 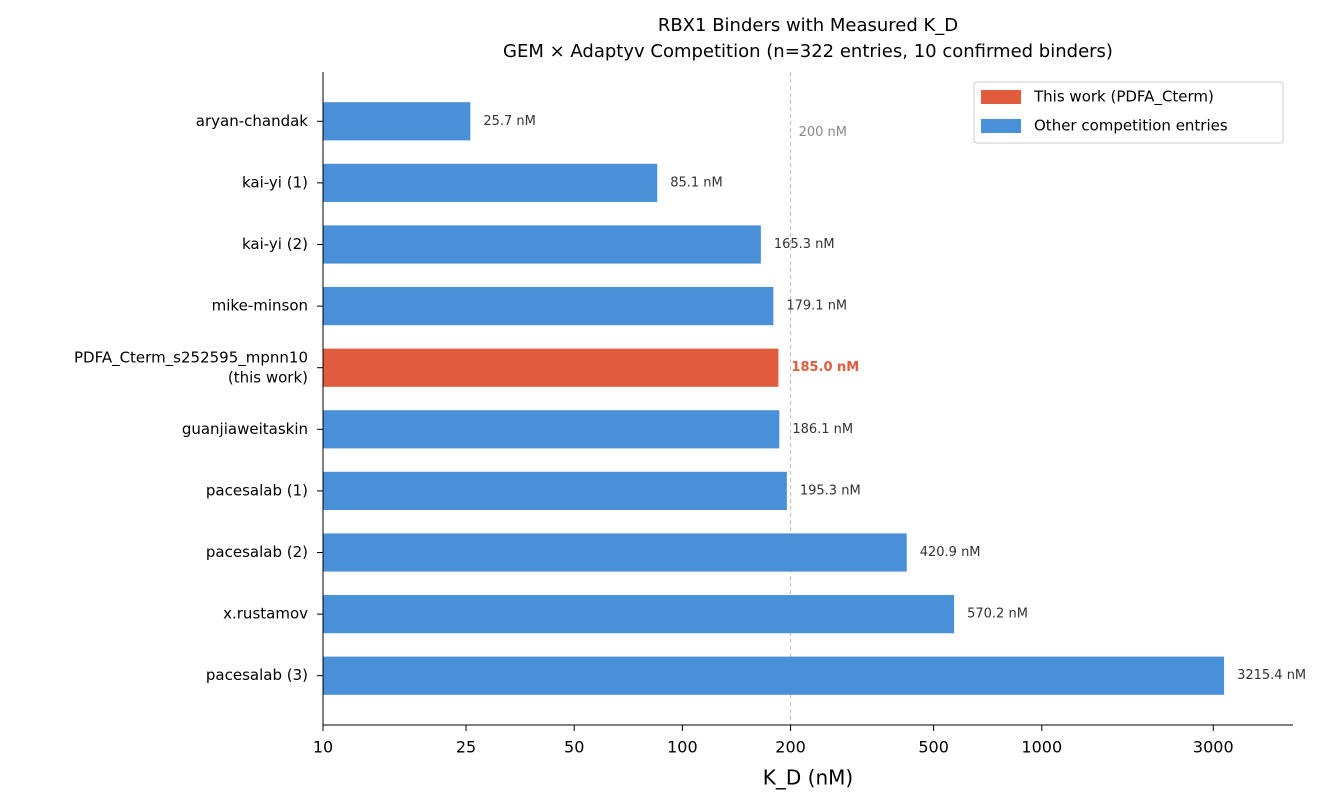 I want to click on y-tick-label: PDFA_Cterm_s252595_mpnn10 (this work), so click(x=191, y=367).